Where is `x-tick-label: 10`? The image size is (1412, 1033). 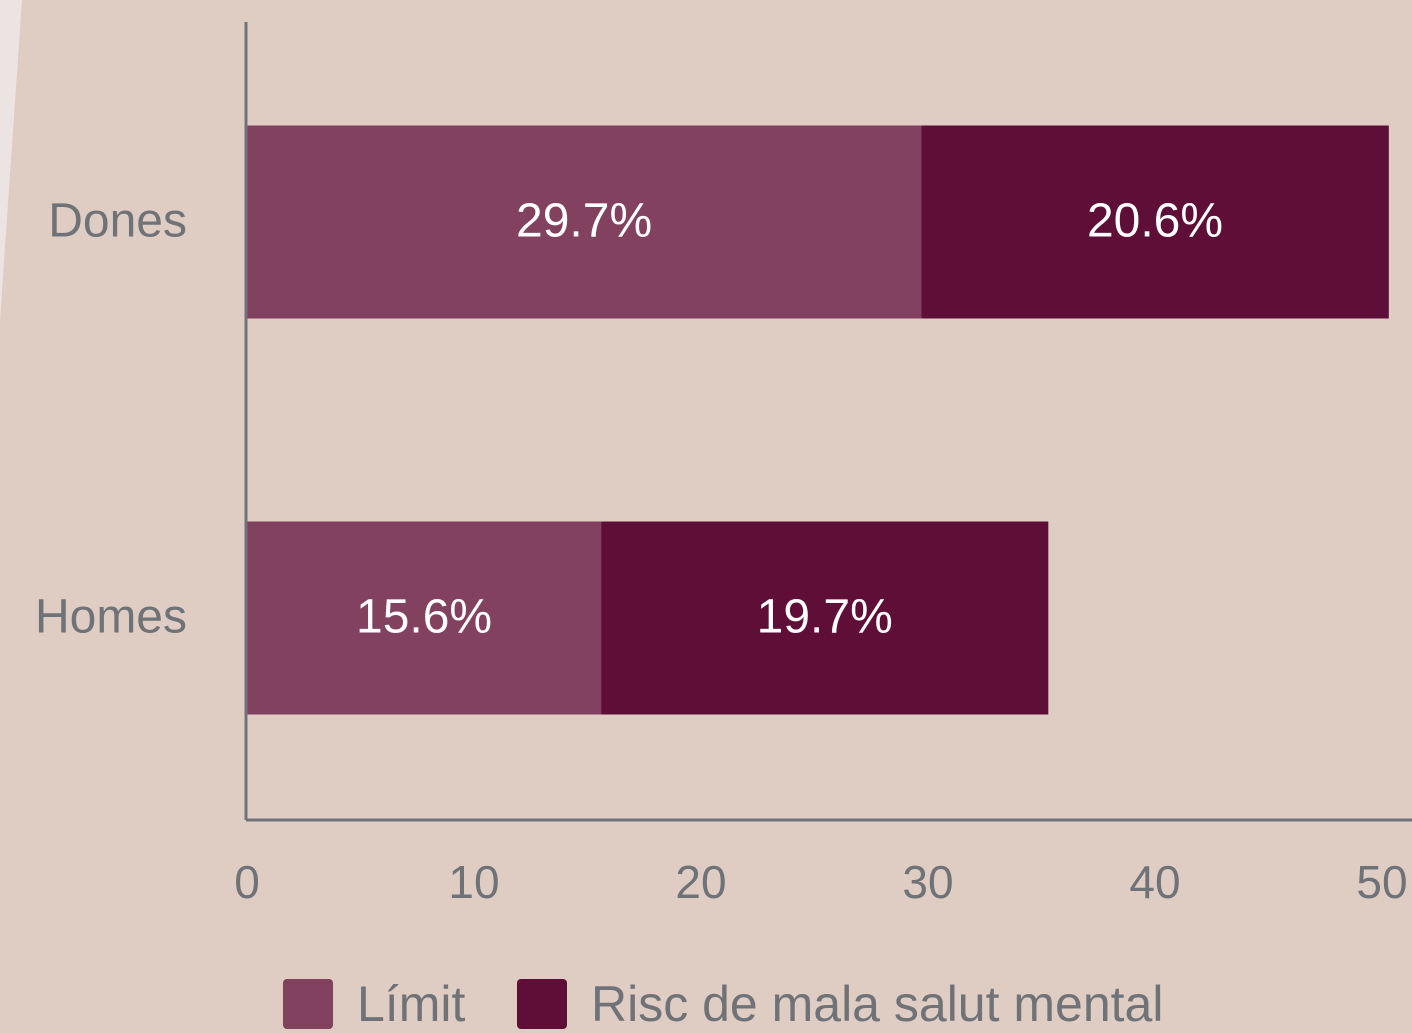
x-tick-label: 10 is located at coordinates (473, 882).